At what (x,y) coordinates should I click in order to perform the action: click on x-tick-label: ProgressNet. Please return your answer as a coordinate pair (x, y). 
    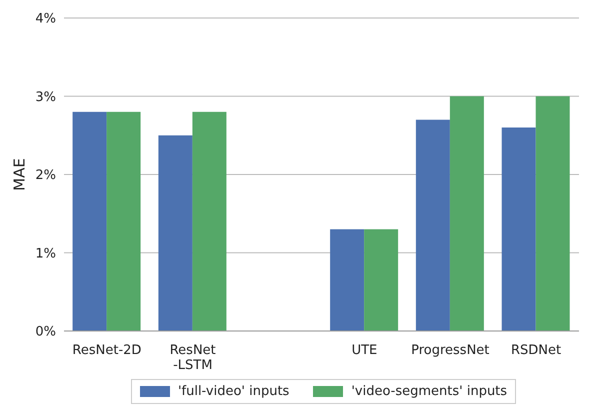
    Looking at the image, I should click on (450, 350).